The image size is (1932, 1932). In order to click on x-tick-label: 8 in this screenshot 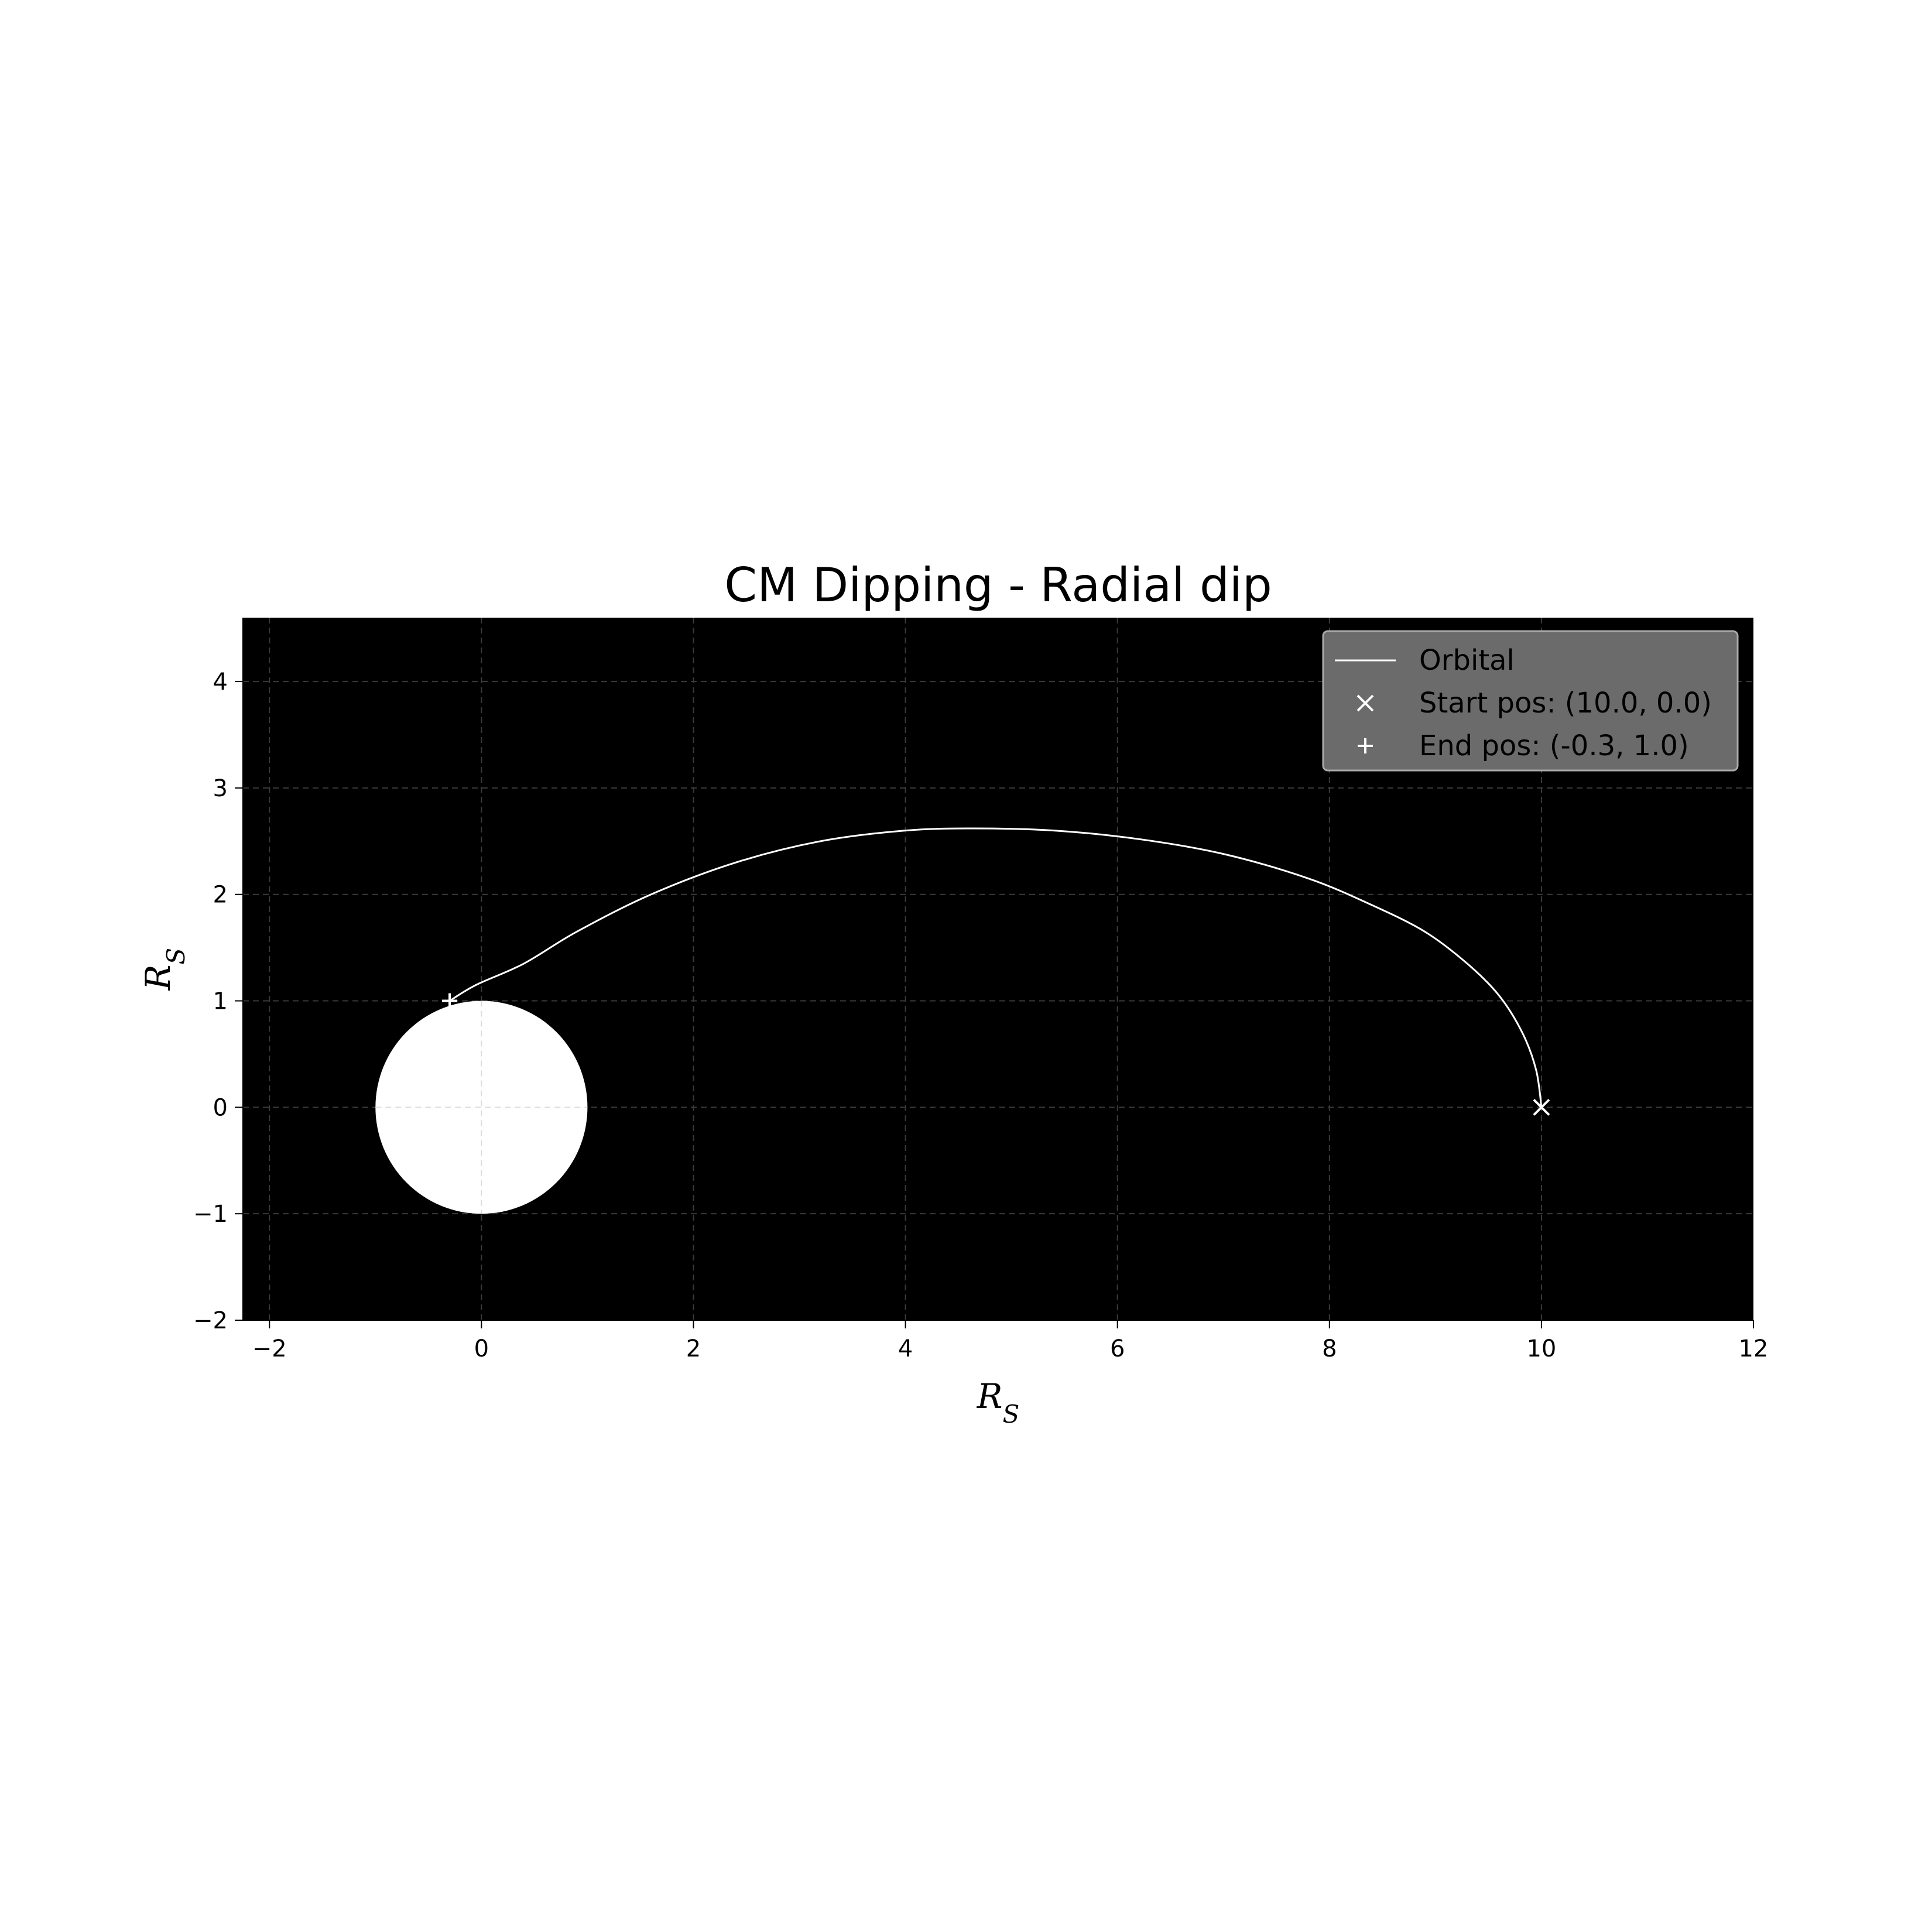, I will do `click(1329, 1348)`.